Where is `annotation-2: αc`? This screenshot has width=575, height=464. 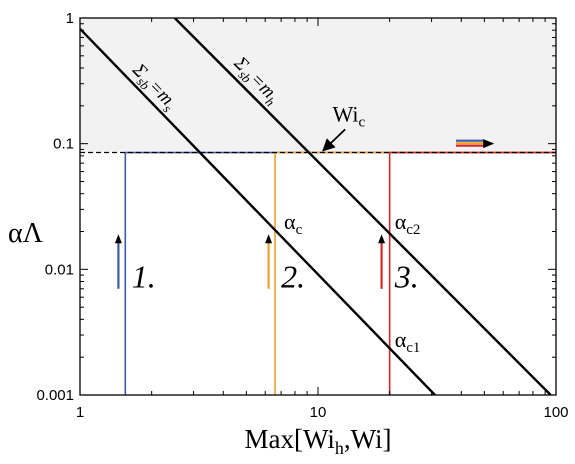
annotation-2: αc is located at coordinates (293, 223).